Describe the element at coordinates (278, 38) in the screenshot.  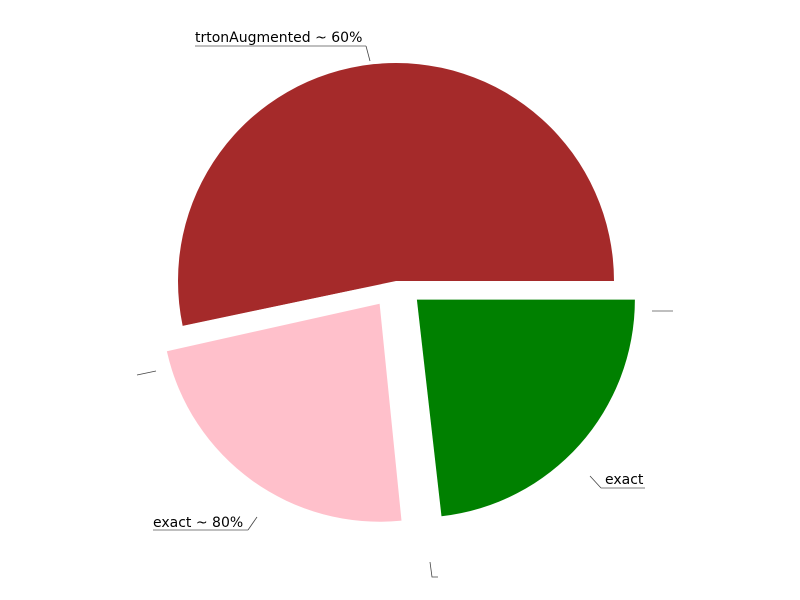
I see `slice-label-trtonaugmented: trtonAugmented ~ 60%` at that location.